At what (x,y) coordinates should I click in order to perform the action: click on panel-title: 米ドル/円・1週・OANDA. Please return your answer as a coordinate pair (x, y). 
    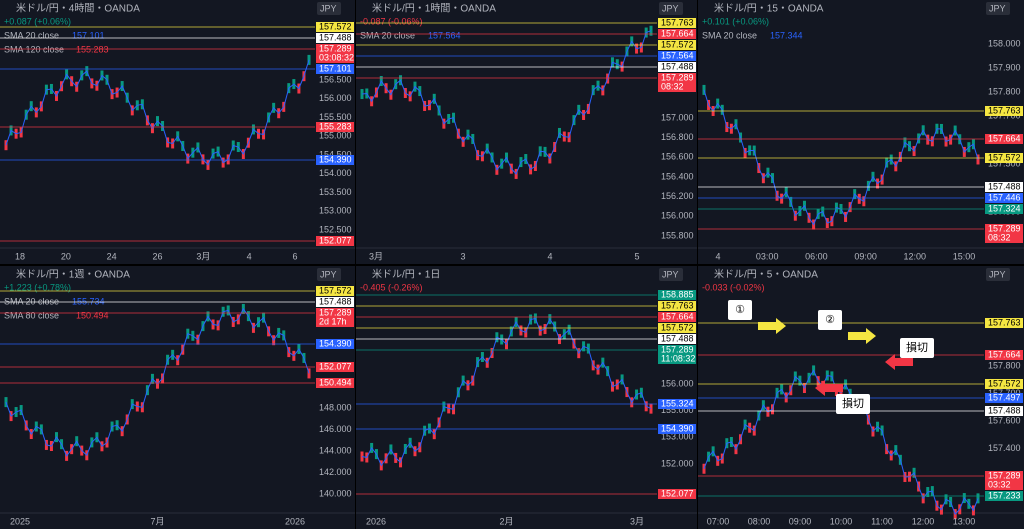
    Looking at the image, I should click on (73, 274).